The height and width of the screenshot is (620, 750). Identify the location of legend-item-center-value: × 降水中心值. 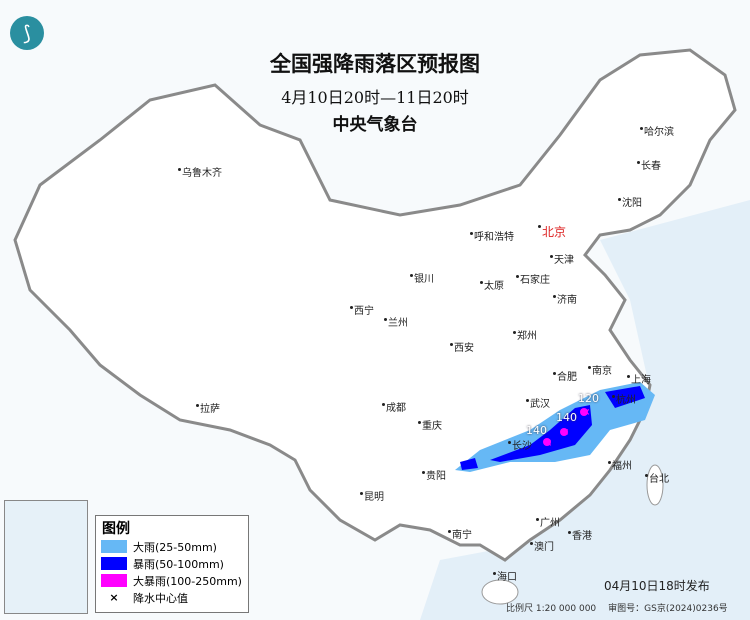
(174, 597).